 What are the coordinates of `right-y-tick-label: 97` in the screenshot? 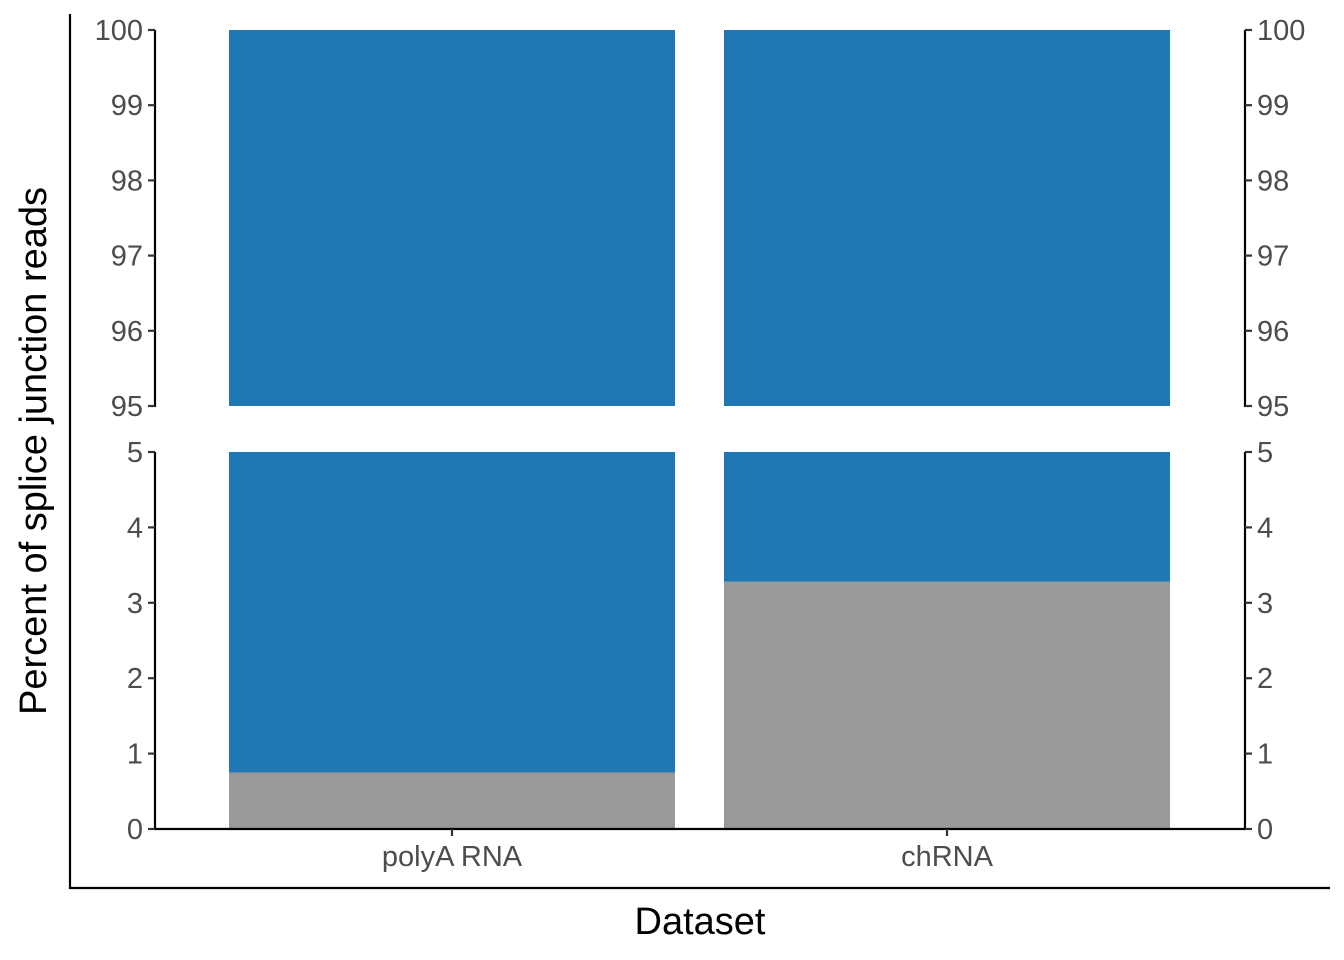 It's located at (1273, 257).